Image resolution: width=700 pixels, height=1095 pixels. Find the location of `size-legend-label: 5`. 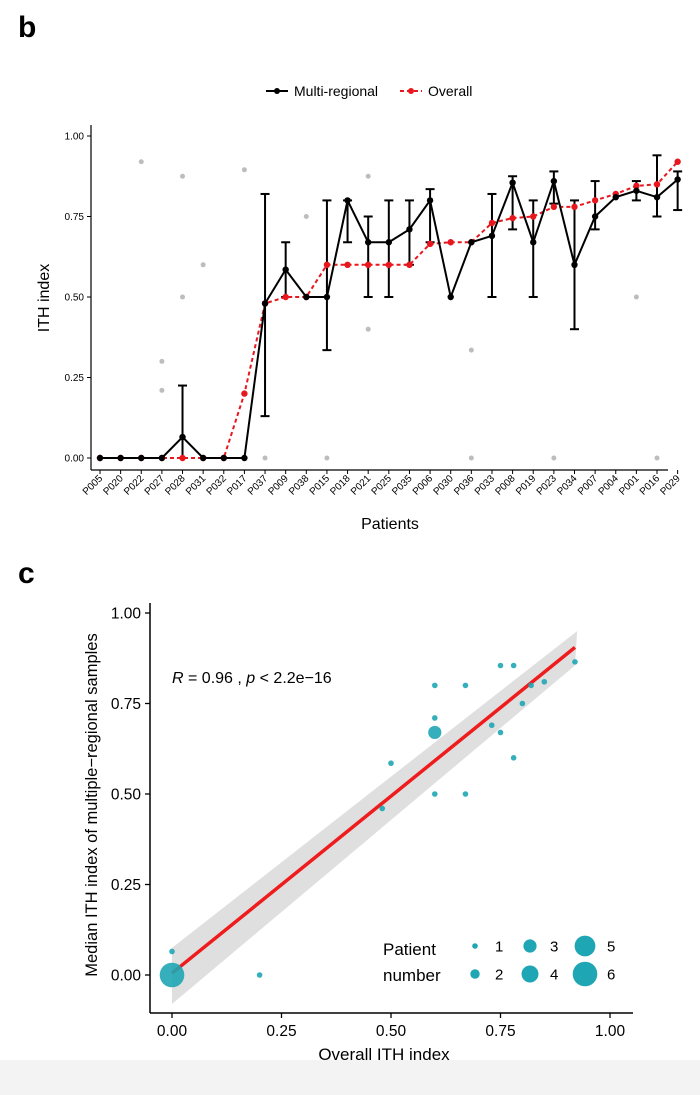

size-legend-label: 5 is located at coordinates (611, 947).